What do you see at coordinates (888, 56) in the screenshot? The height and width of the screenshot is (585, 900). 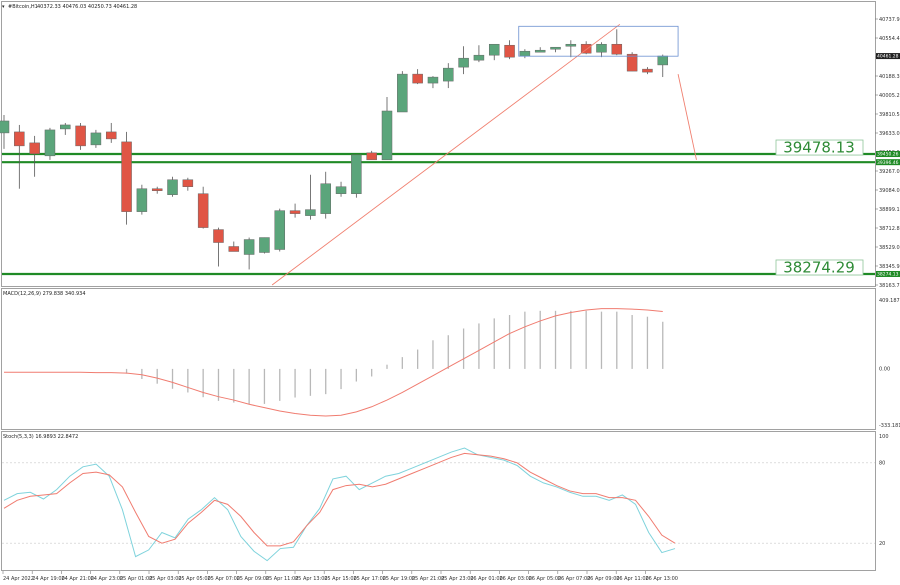 I see `current-price-tag` at bounding box center [888, 56].